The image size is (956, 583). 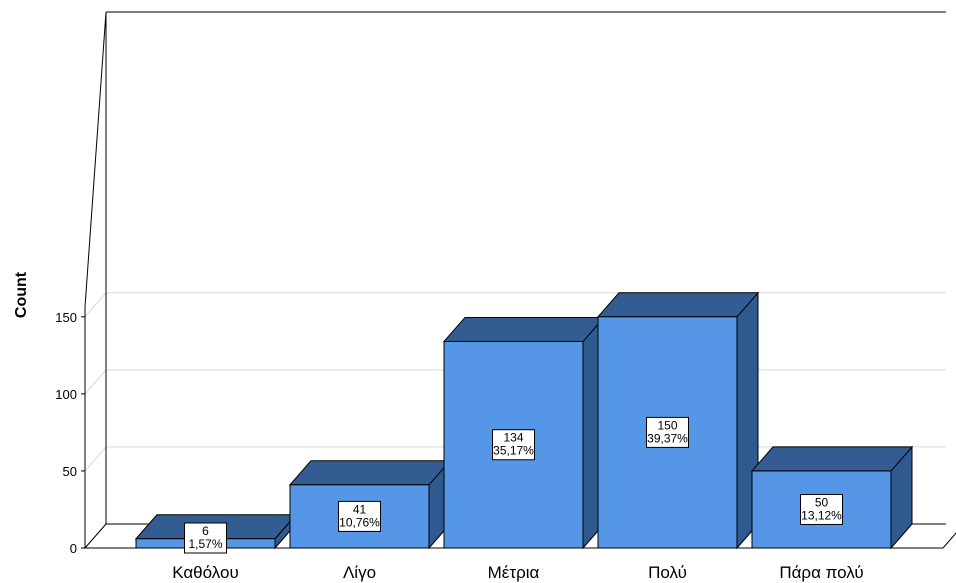 What do you see at coordinates (359, 522) in the screenshot?
I see `data-label-percent: 10,76%` at bounding box center [359, 522].